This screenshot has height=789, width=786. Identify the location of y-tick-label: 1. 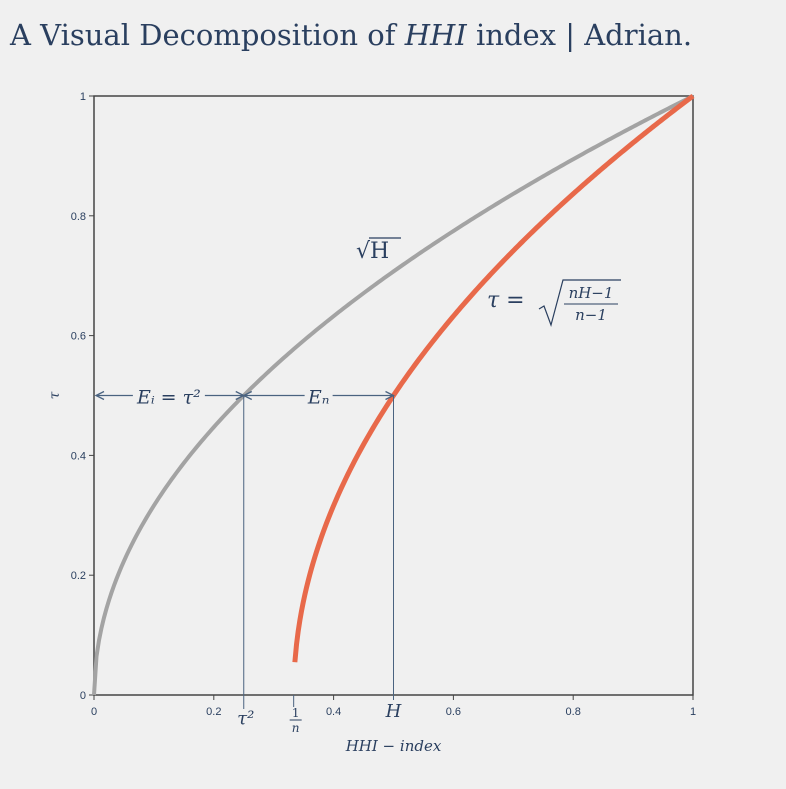
(83, 97).